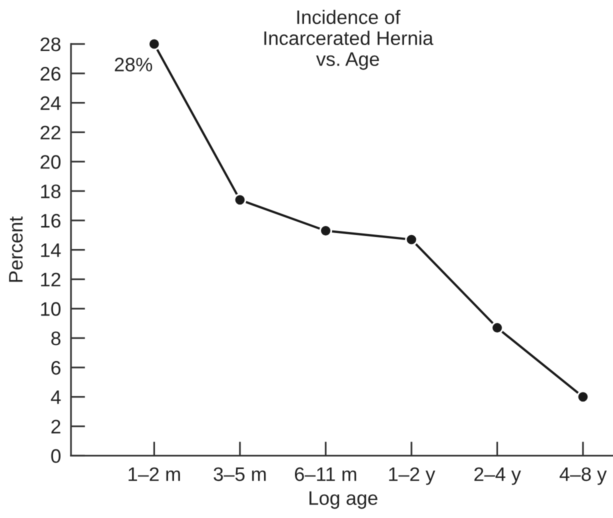 The image size is (613, 518). I want to click on x-tick-label: 2–4 y, so click(497, 476).